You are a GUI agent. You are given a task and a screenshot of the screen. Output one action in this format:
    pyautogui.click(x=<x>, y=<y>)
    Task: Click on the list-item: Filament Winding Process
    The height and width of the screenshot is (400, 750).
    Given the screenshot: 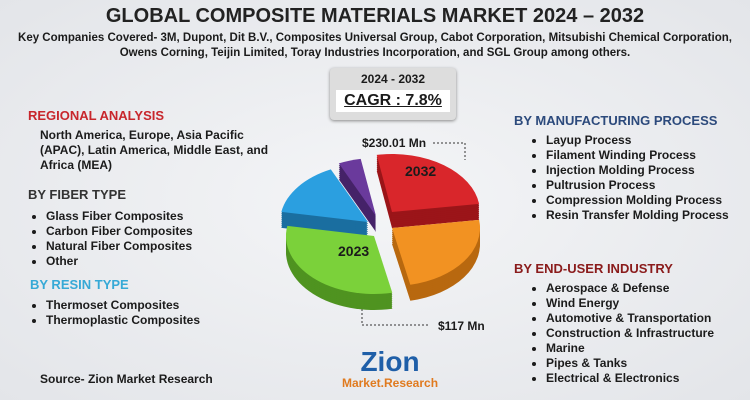 What is the action you would take?
    pyautogui.click(x=646, y=155)
    